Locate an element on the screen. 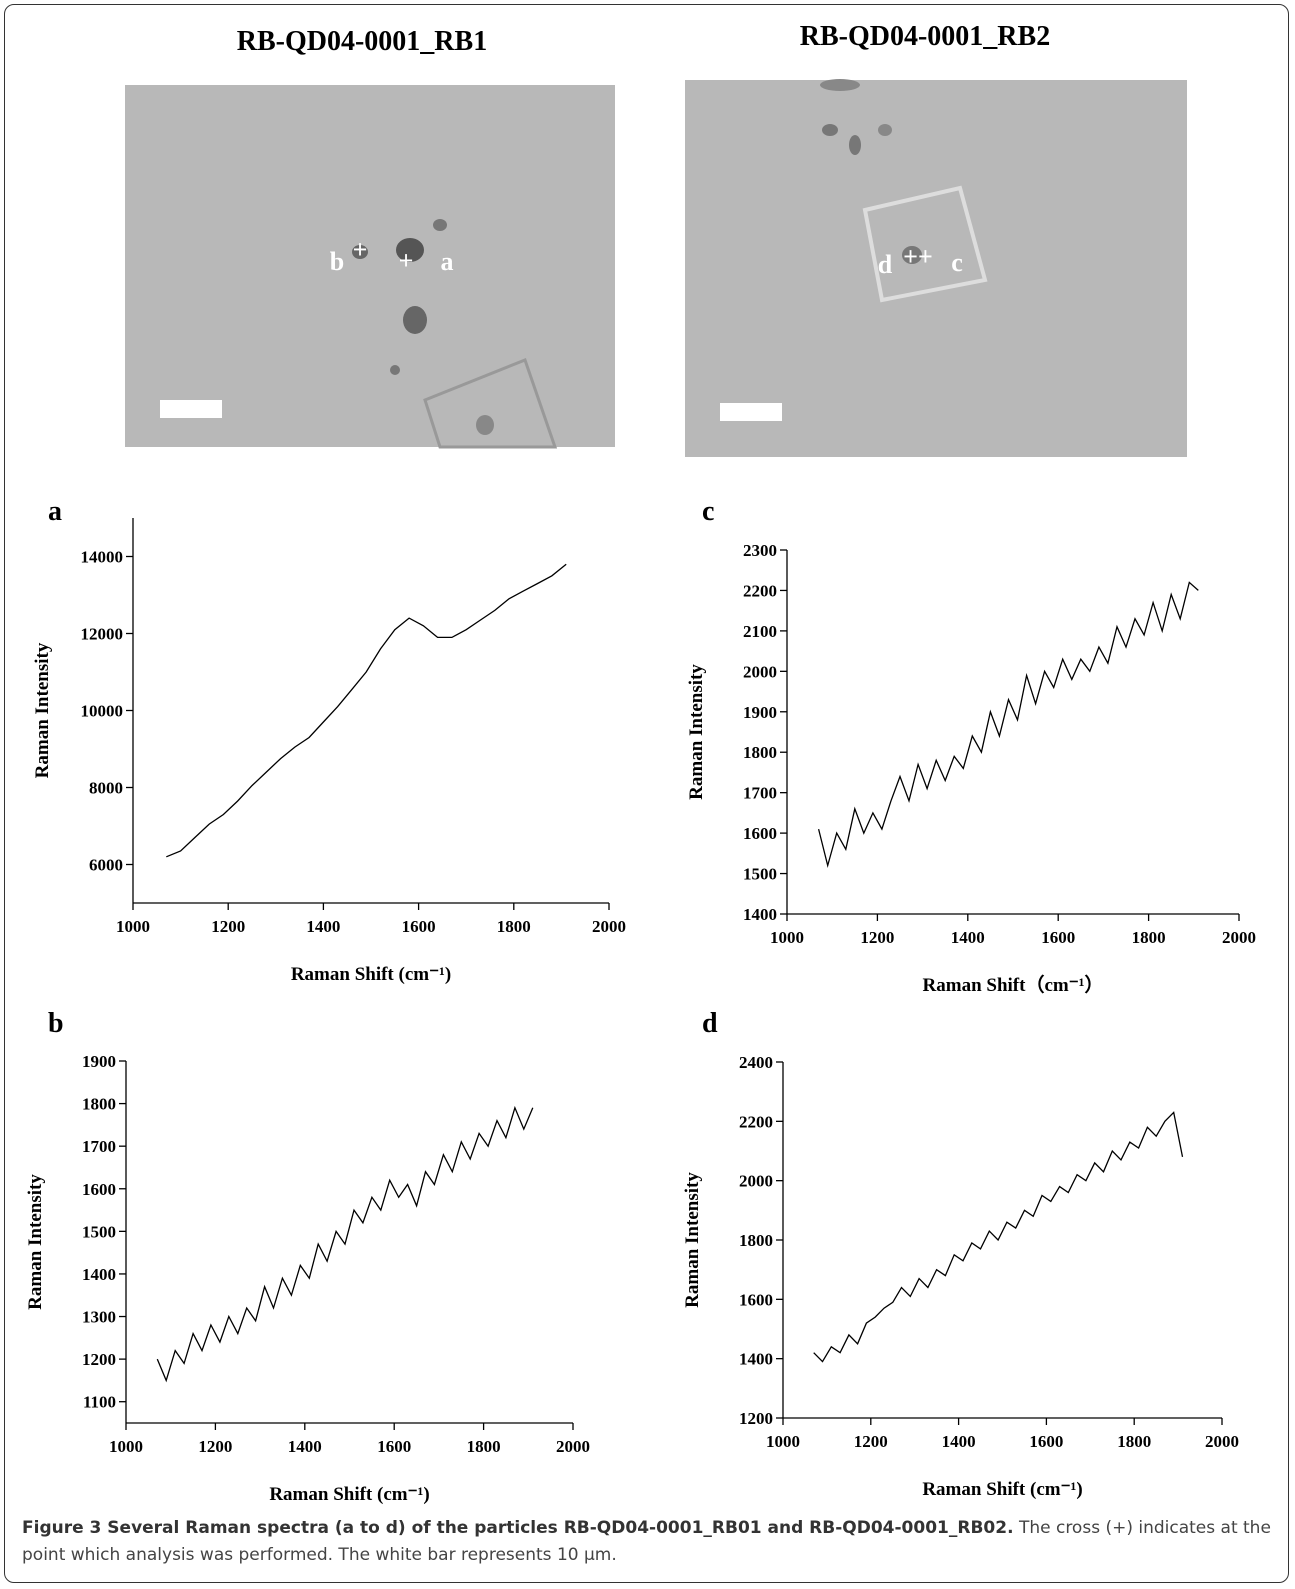  y-tick-label: 6000 is located at coordinates (106, 865).